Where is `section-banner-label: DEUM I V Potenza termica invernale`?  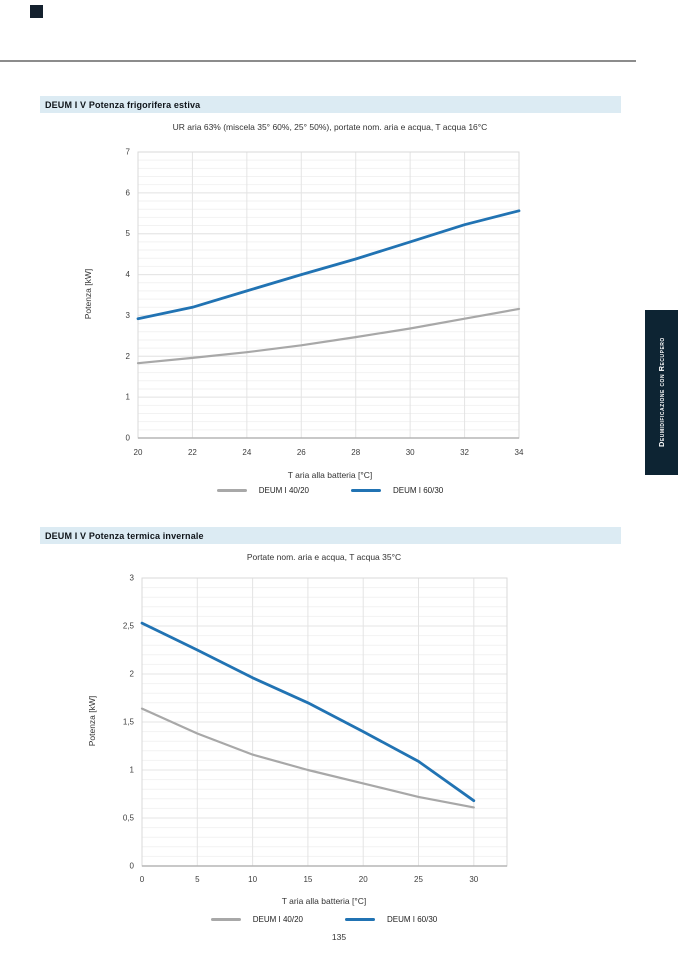
section-banner-label: DEUM I V Potenza termica invernale is located at coordinates (124, 535).